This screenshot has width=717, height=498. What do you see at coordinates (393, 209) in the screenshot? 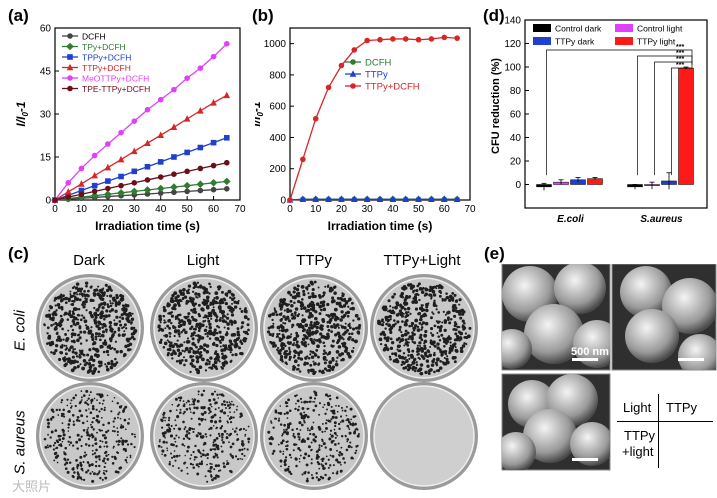
I see `x-tick-label: 40` at bounding box center [393, 209].